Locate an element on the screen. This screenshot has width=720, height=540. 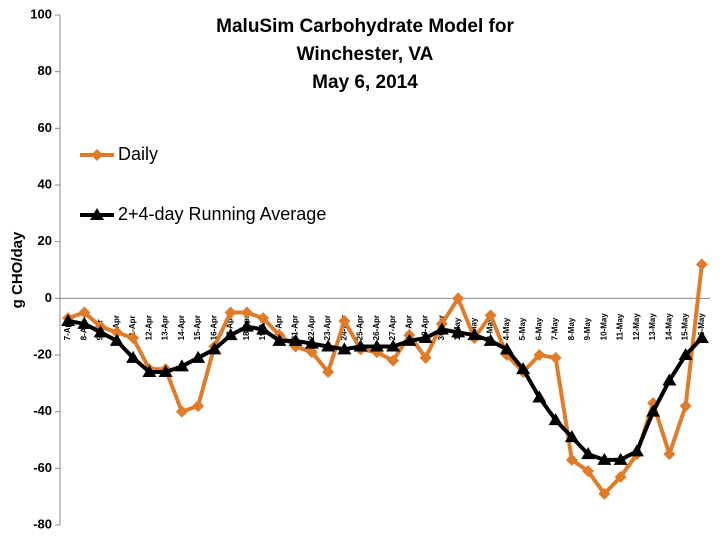
y-tick-label: -60 is located at coordinates (42, 467).